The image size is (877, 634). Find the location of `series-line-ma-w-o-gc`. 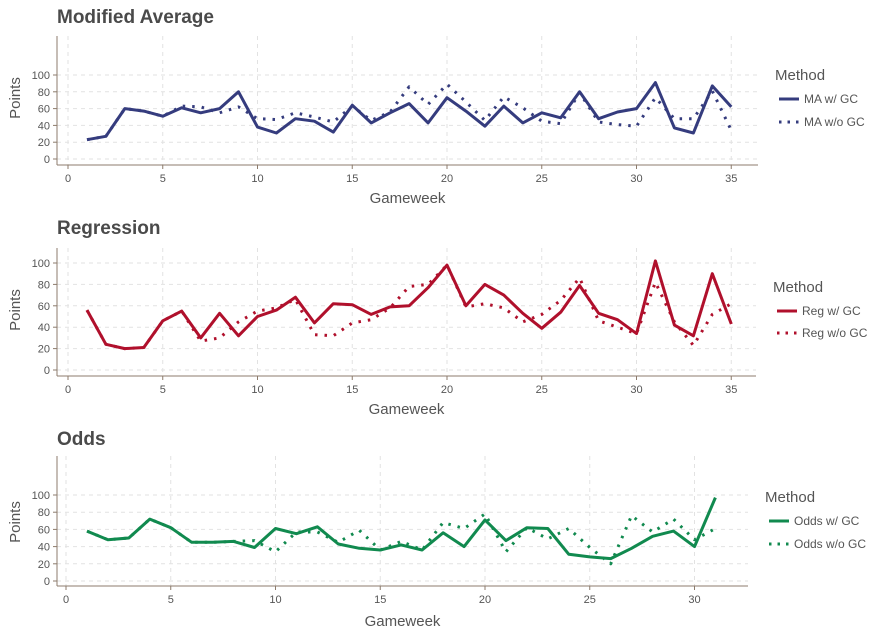

series-line-ma-w-o-gc is located at coordinates (409, 112).